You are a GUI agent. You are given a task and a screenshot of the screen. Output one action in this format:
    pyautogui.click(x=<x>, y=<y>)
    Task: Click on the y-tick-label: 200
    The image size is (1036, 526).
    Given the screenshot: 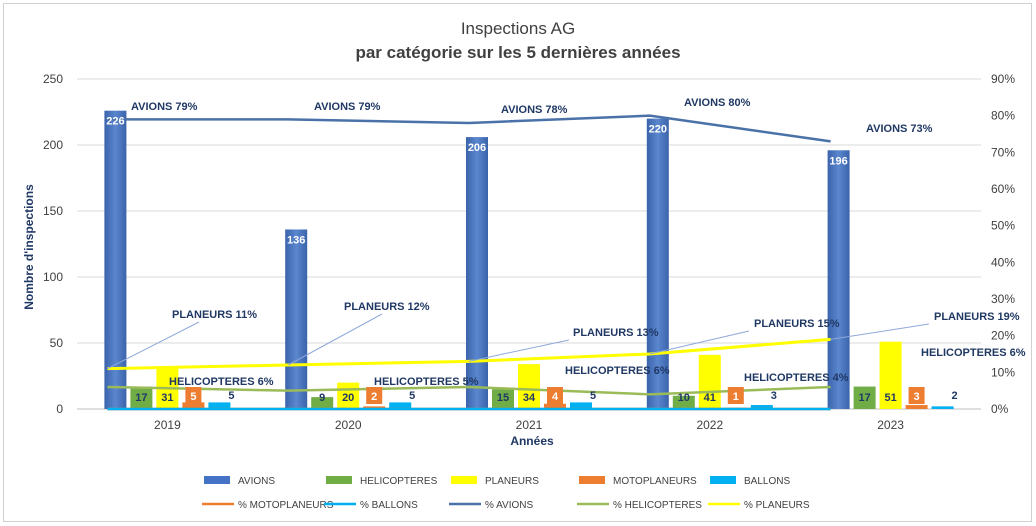 What is the action you would take?
    pyautogui.click(x=53, y=145)
    